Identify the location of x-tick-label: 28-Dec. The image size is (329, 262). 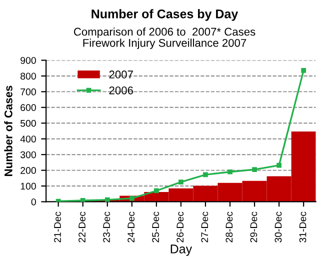
(229, 227).